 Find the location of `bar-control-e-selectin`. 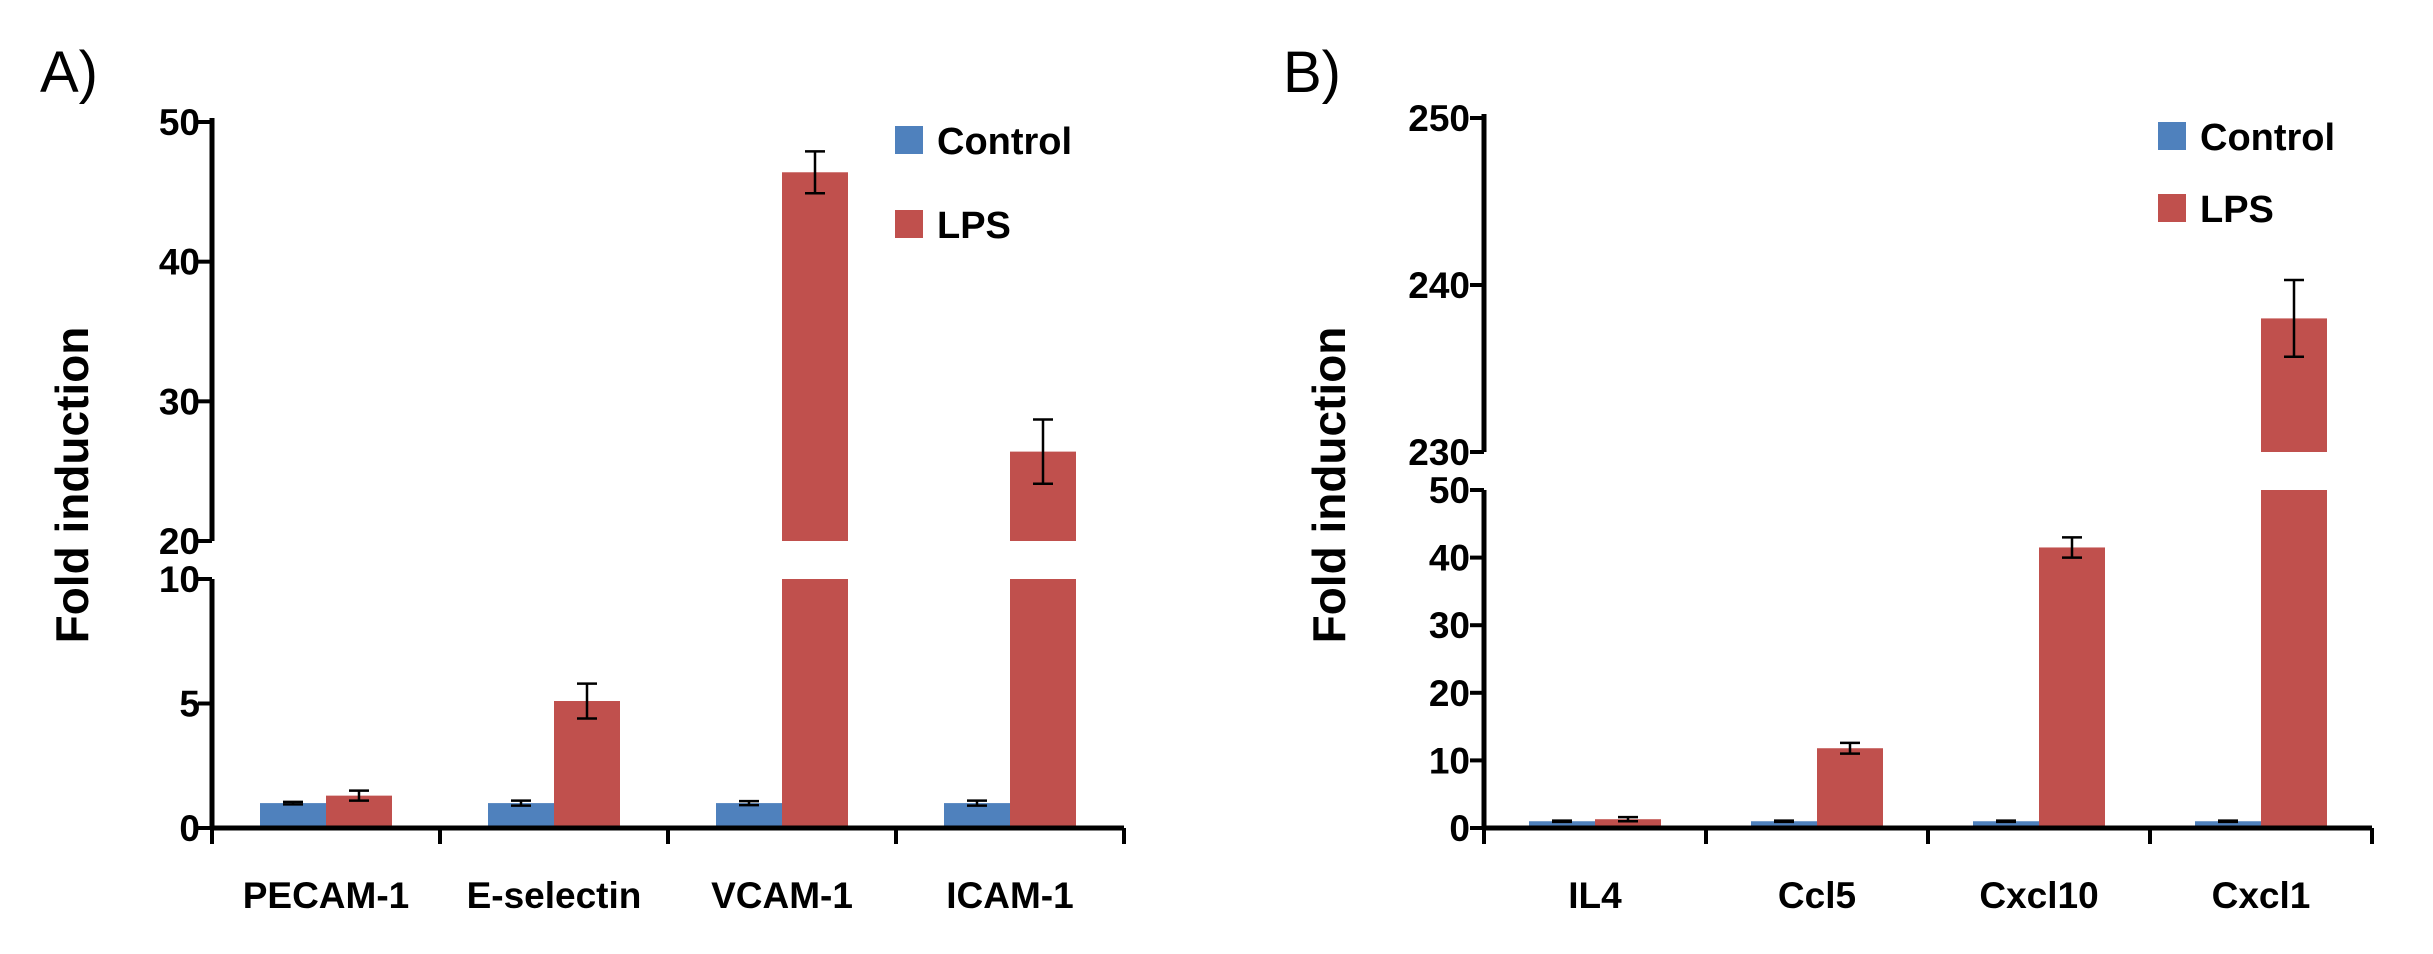

bar-control-e-selectin is located at coordinates (521, 815).